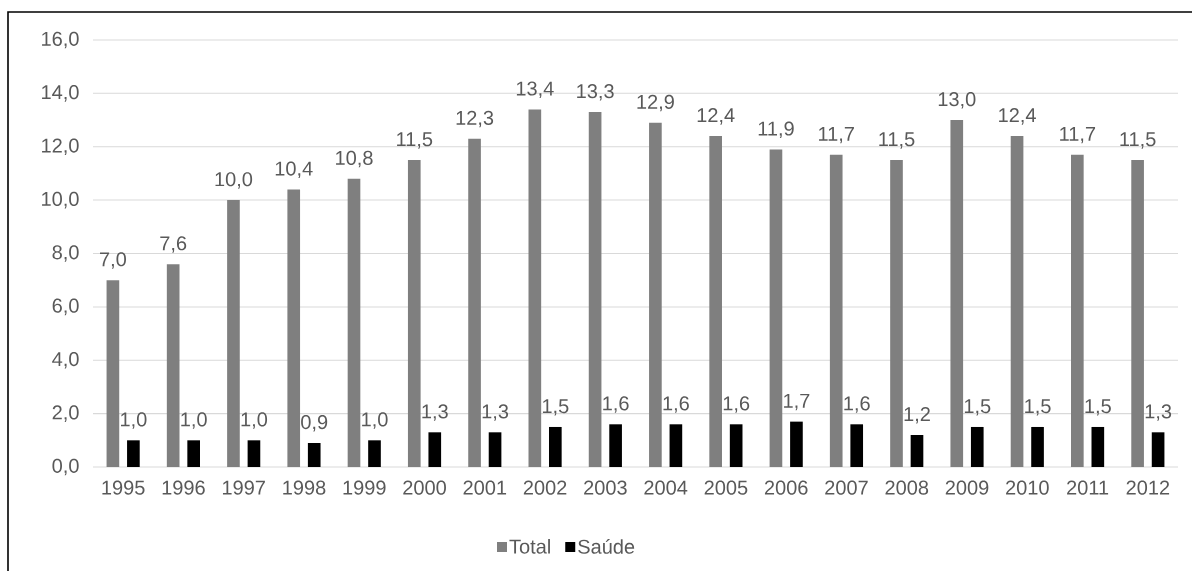 This screenshot has height=571, width=1192. What do you see at coordinates (485, 487) in the screenshot?
I see `x-tick-label: 2001` at bounding box center [485, 487].